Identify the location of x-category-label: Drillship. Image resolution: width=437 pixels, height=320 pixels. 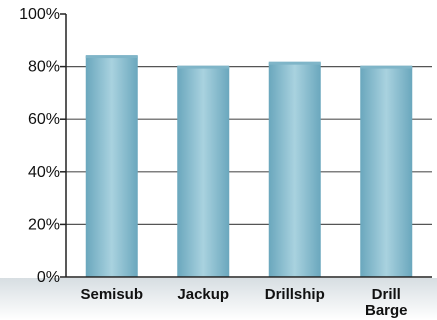
(295, 294).